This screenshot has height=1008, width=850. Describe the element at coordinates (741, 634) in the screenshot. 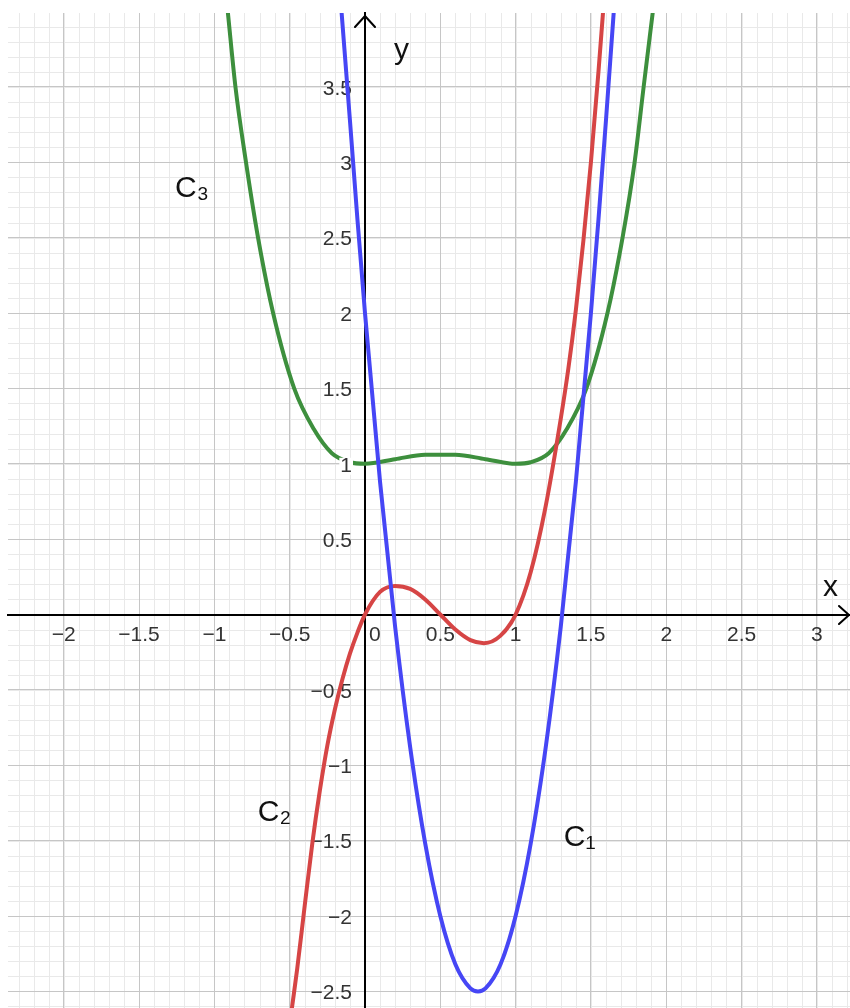

I see `x-tick-label: 2.5` at that location.